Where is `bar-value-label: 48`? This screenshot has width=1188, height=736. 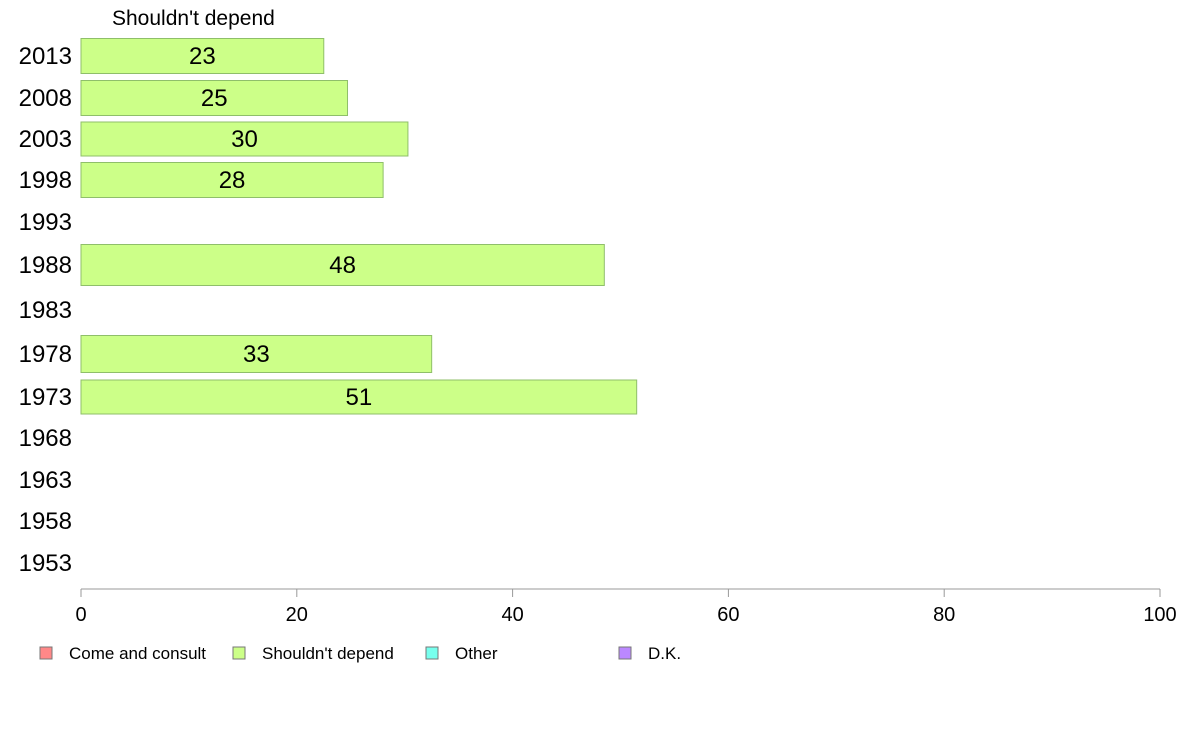
bar-value-label: 48 is located at coordinates (342, 265).